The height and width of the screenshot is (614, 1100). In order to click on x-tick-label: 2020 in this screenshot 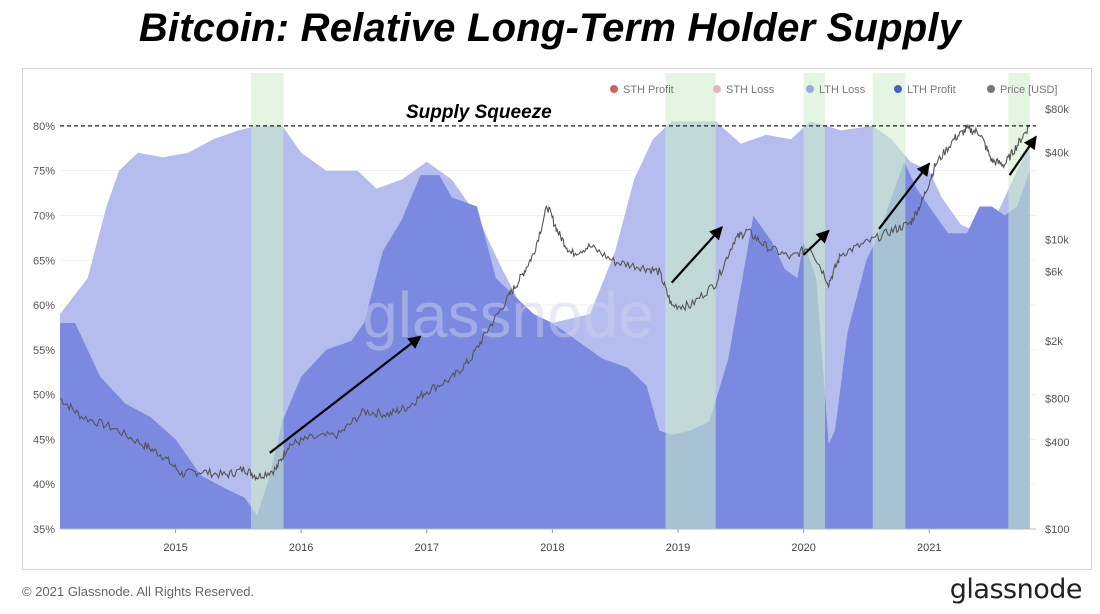, I will do `click(803, 548)`.